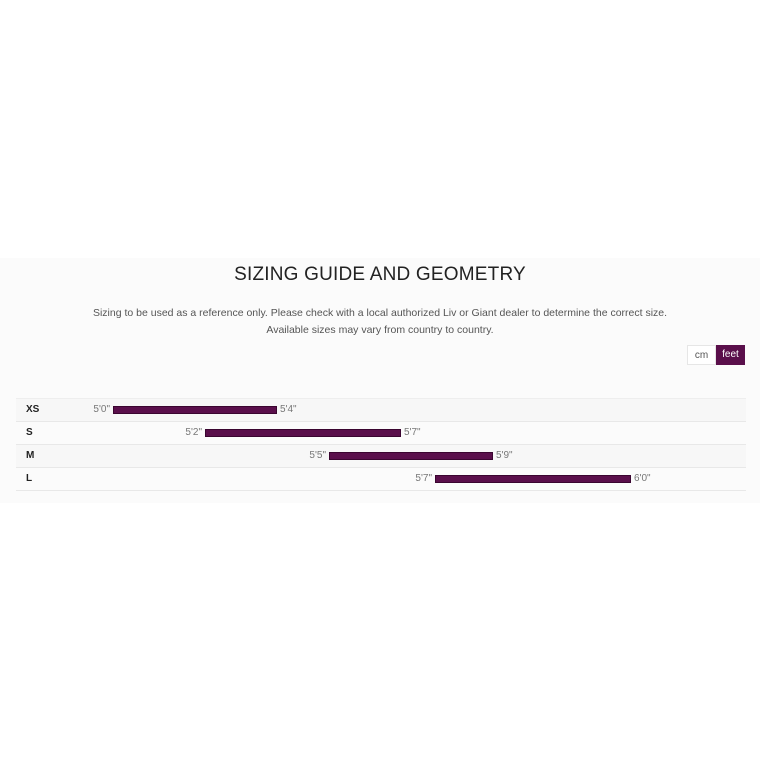  What do you see at coordinates (101, 409) in the screenshot?
I see `min-height: 5'0"` at bounding box center [101, 409].